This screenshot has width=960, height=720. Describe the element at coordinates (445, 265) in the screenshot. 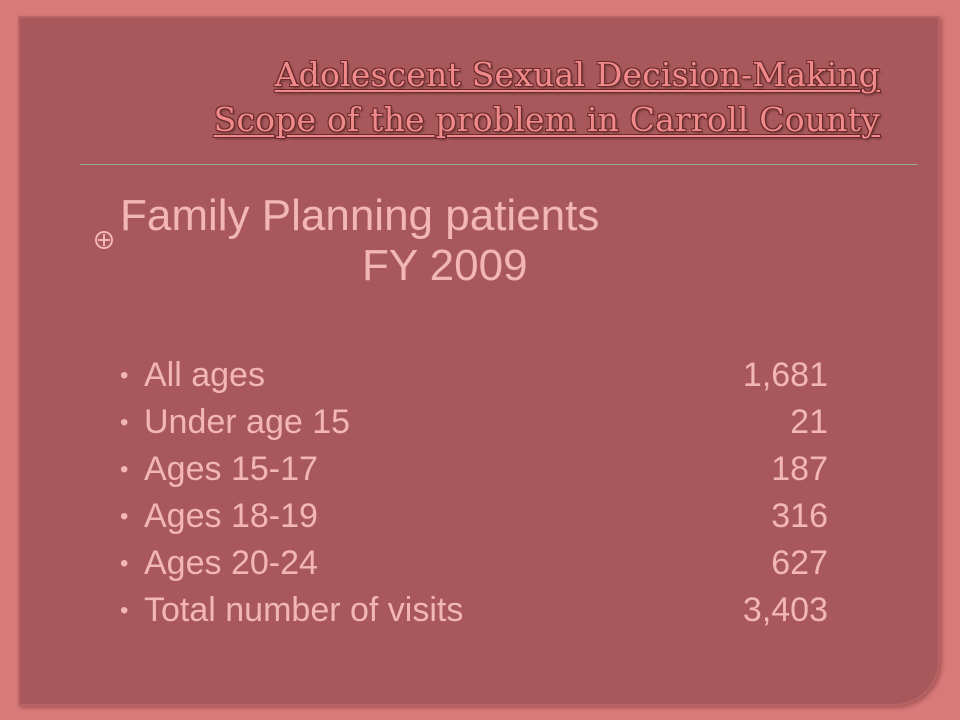

I see `heading-line-2: FY 2009` at that location.